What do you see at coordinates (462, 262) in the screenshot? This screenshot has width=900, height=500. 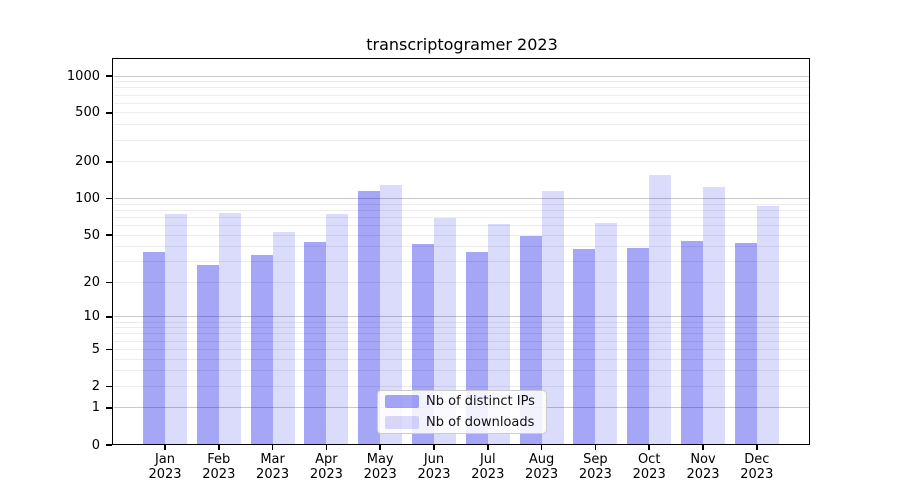 I see `gridline-minor-y30` at bounding box center [462, 262].